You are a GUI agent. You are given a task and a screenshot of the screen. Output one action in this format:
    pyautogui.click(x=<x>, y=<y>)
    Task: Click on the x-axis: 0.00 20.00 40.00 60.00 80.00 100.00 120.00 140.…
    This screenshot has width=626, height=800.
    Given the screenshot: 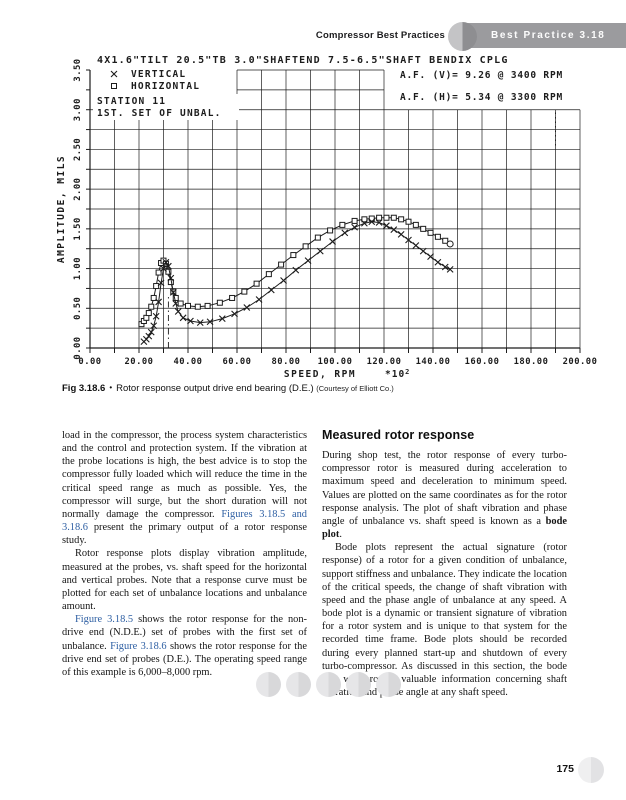 What is the action you would take?
    pyautogui.click(x=338, y=363)
    